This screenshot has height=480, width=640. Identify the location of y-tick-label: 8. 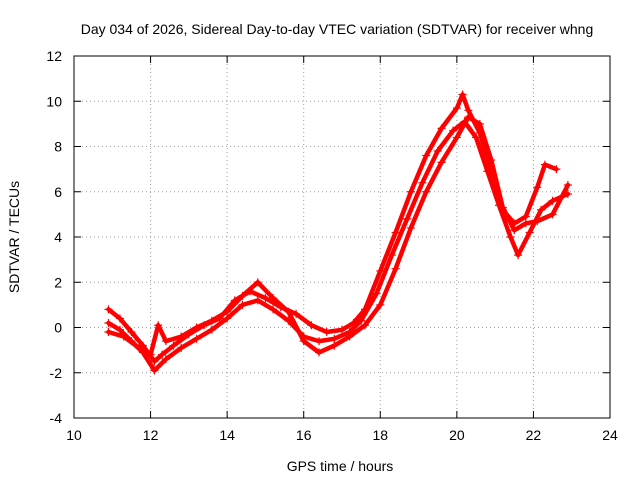
(58, 147).